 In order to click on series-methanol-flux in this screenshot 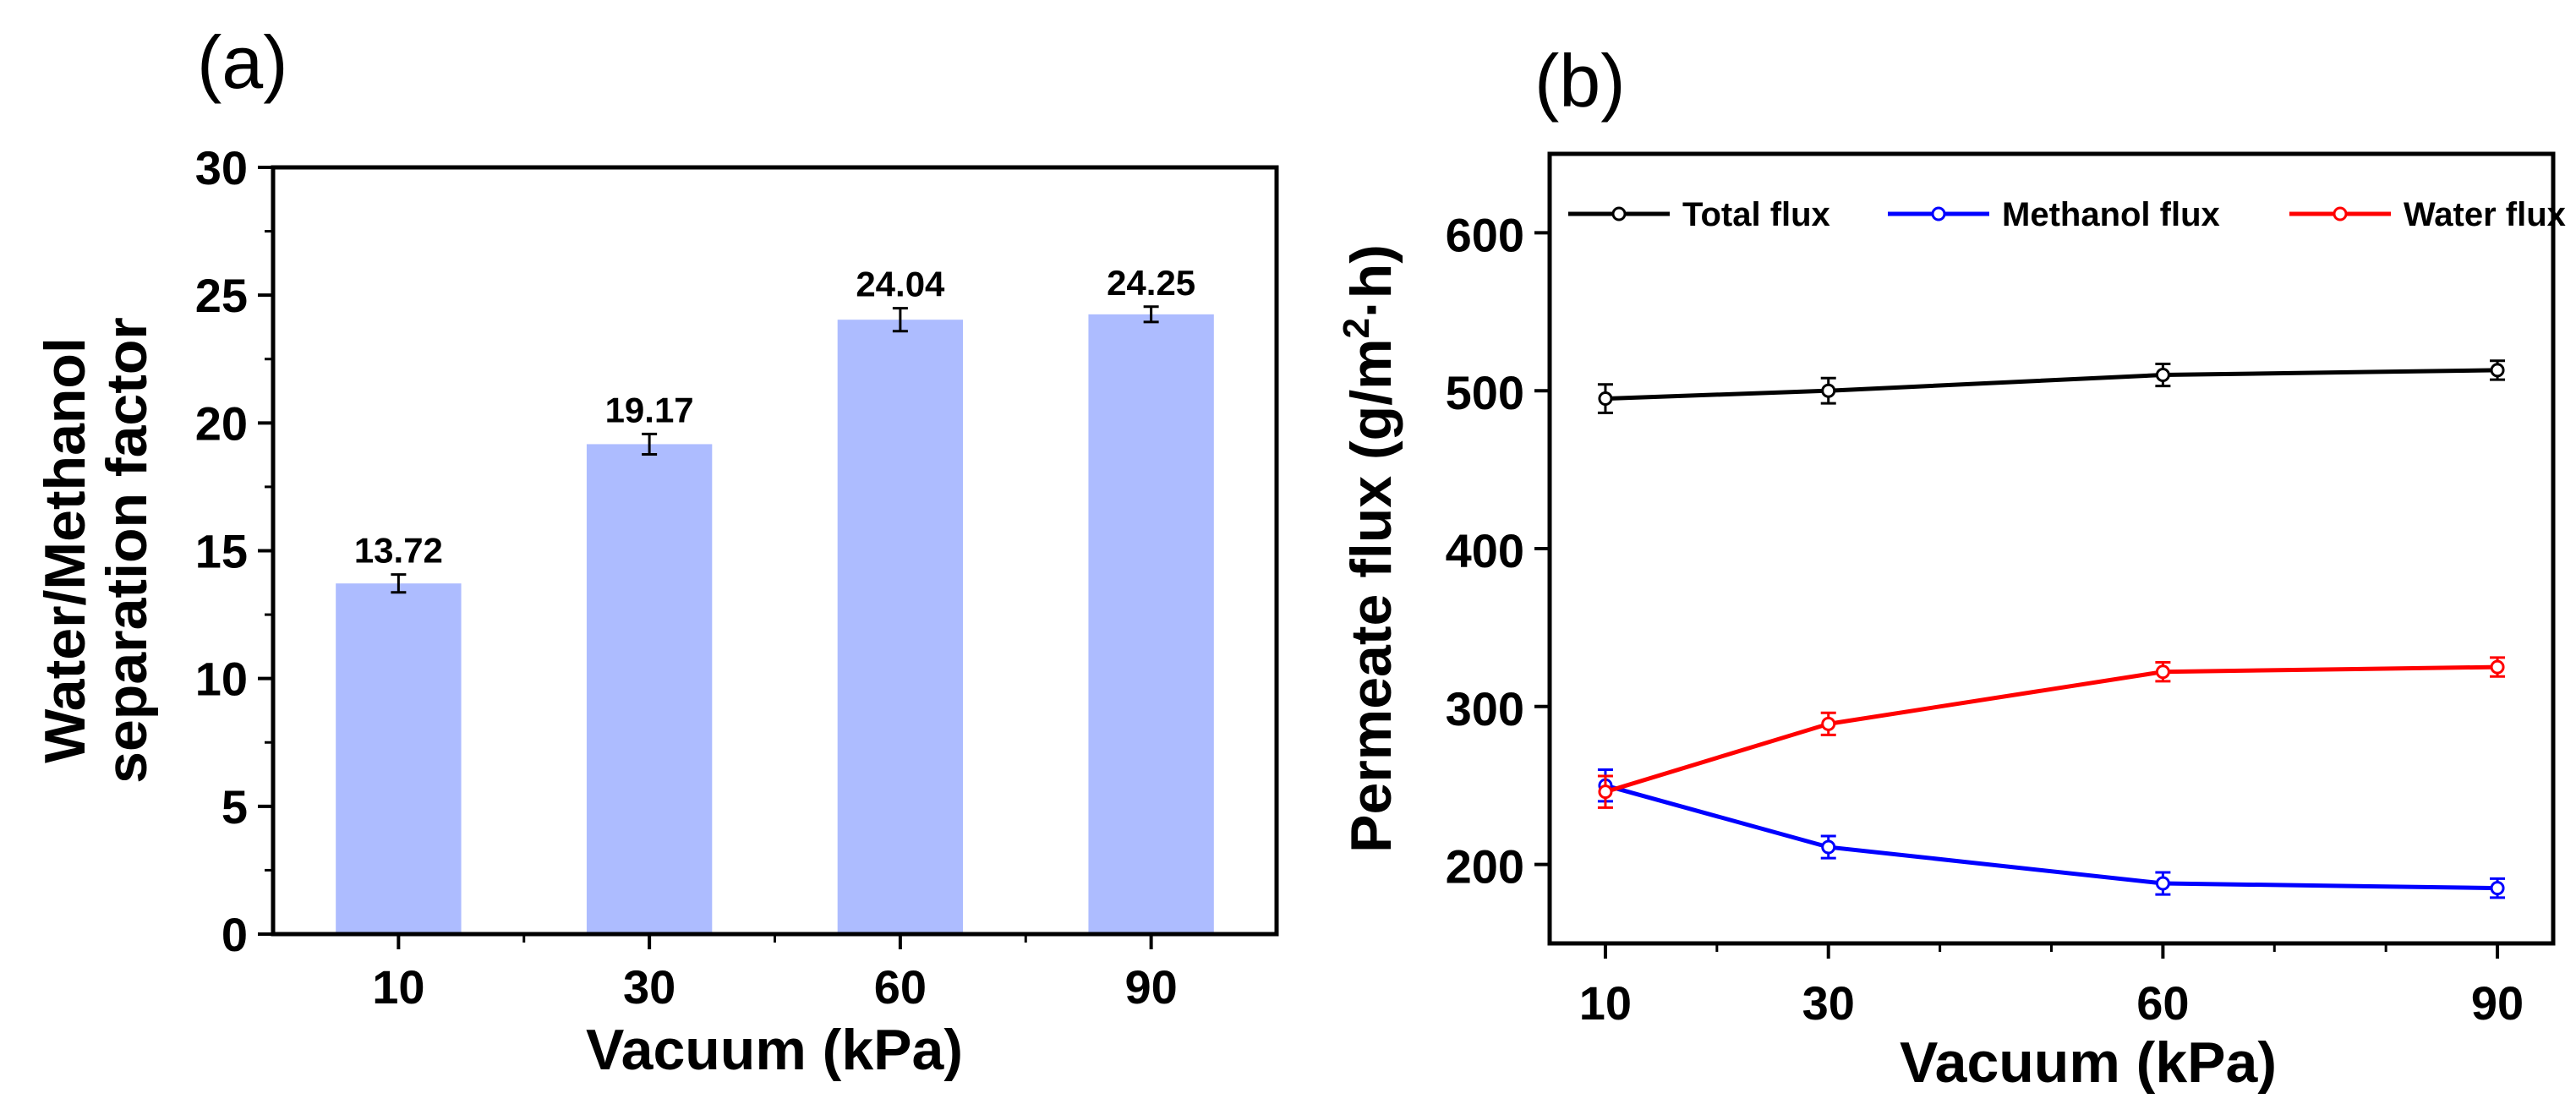, I will do `click(2051, 833)`.